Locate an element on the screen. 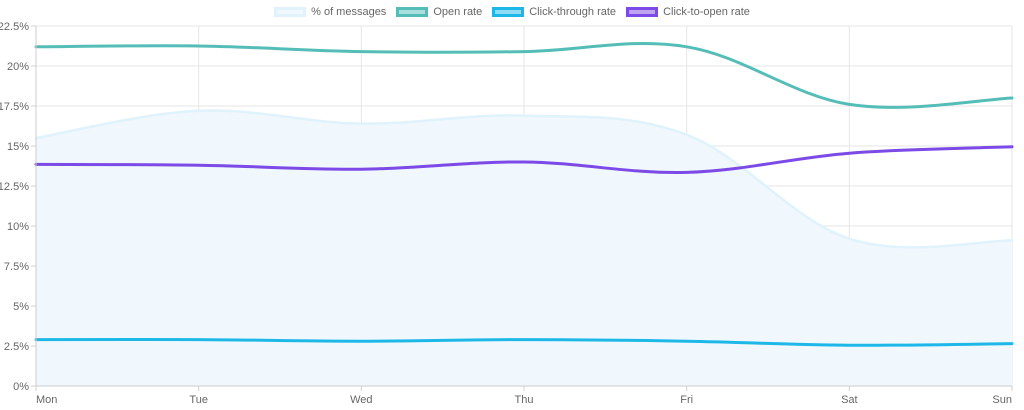 Image resolution: width=1024 pixels, height=410 pixels. series-2-line is located at coordinates (524, 342).